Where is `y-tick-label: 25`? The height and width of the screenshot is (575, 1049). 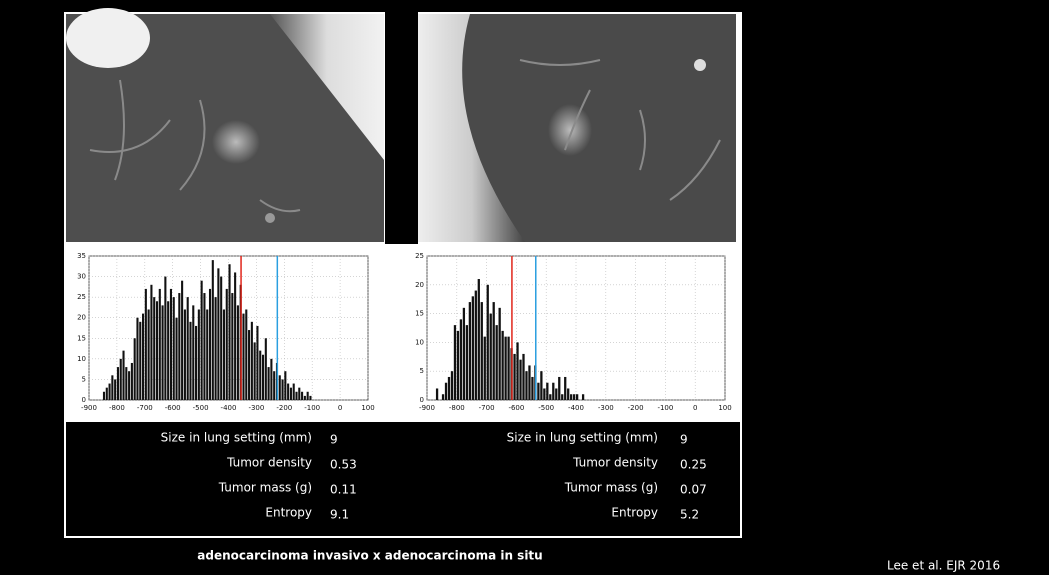
y-tick-label: 25 is located at coordinates (81, 297).